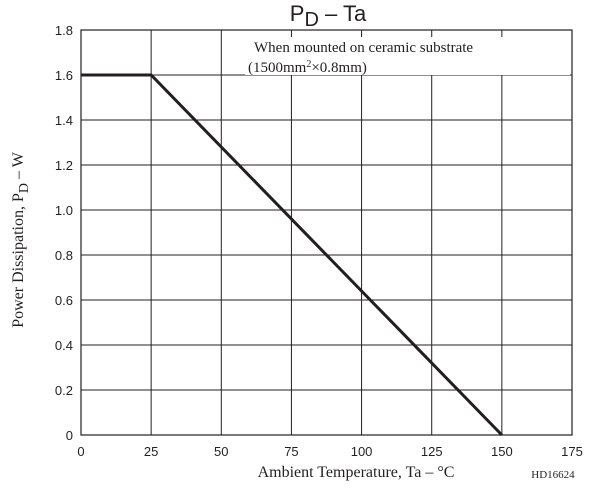  Describe the element at coordinates (64, 390) in the screenshot. I see `y-tick-label: 0.2` at that location.